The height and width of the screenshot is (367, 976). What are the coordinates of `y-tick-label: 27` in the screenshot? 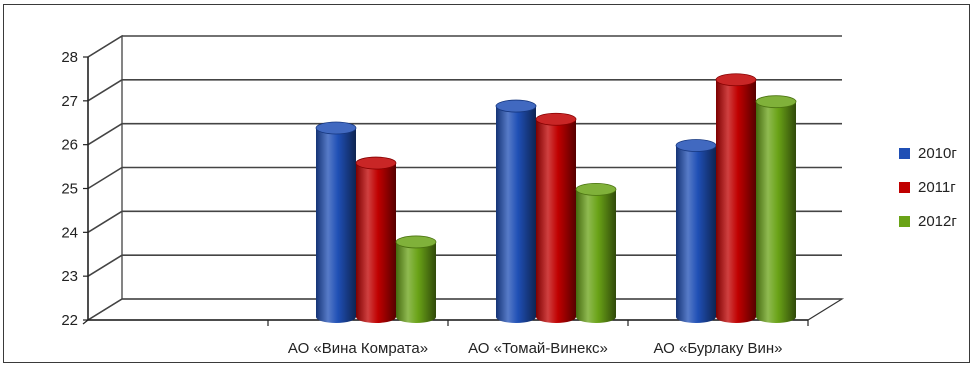 It's located at (69, 101).